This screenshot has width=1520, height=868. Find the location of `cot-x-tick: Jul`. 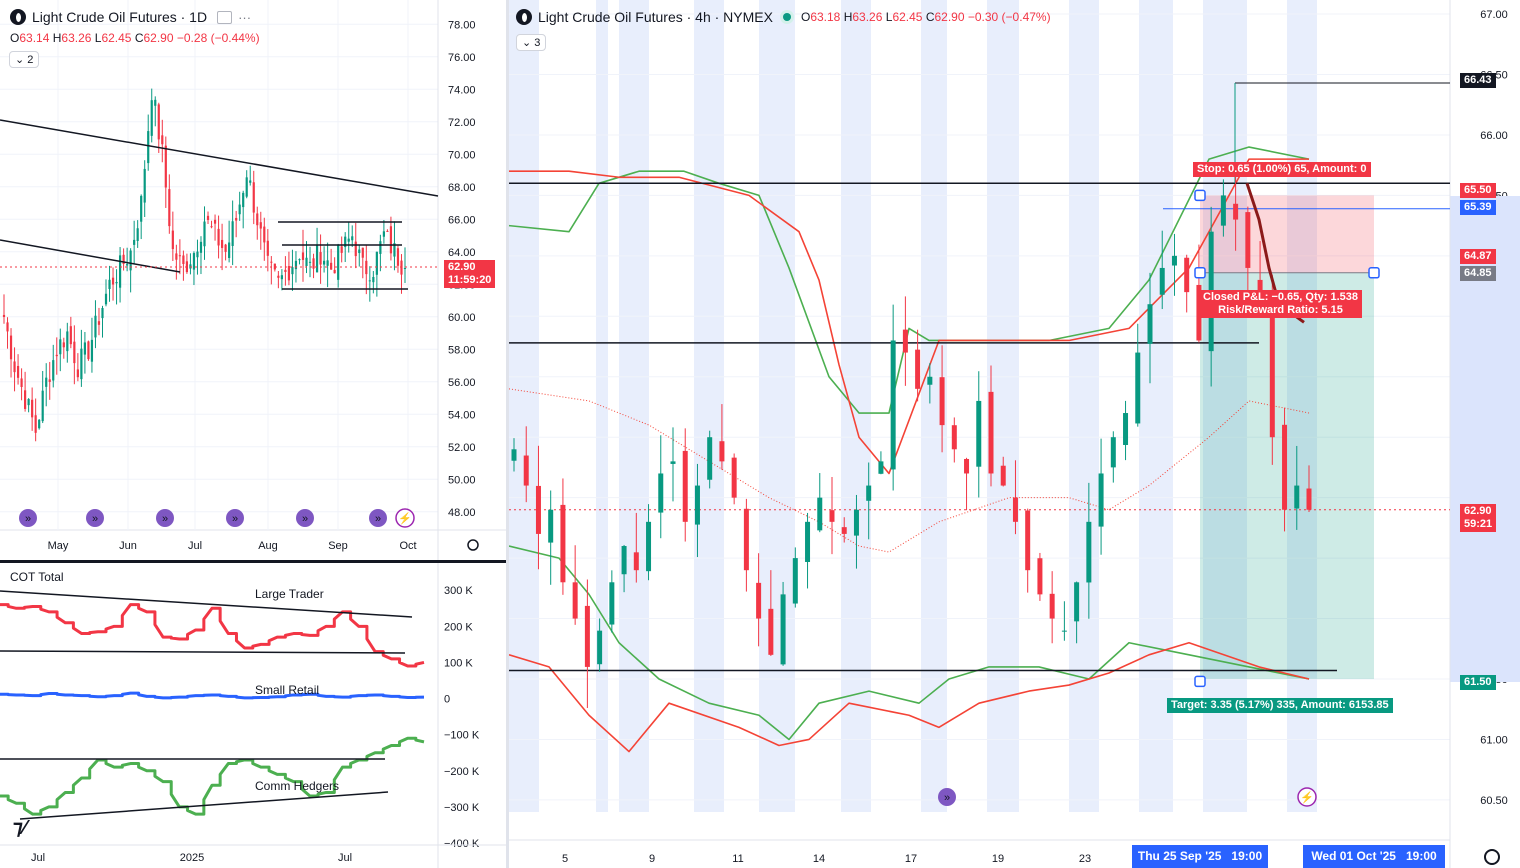

cot-x-tick: Jul is located at coordinates (38, 858).